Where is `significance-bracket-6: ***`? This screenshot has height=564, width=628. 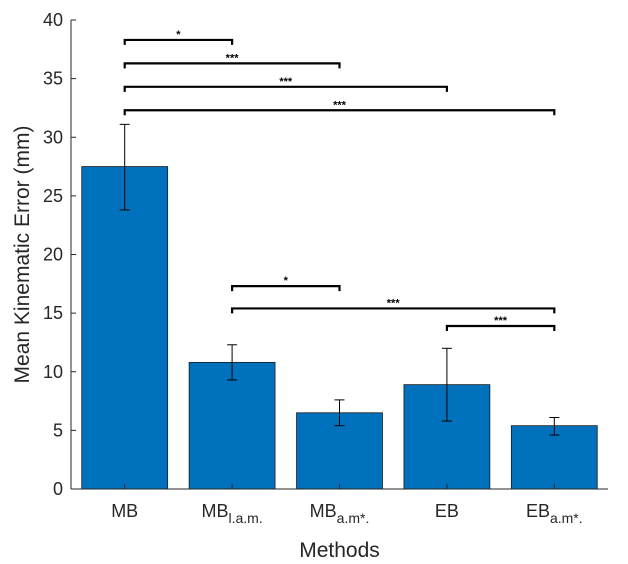
significance-bracket-6: *** is located at coordinates (500, 323).